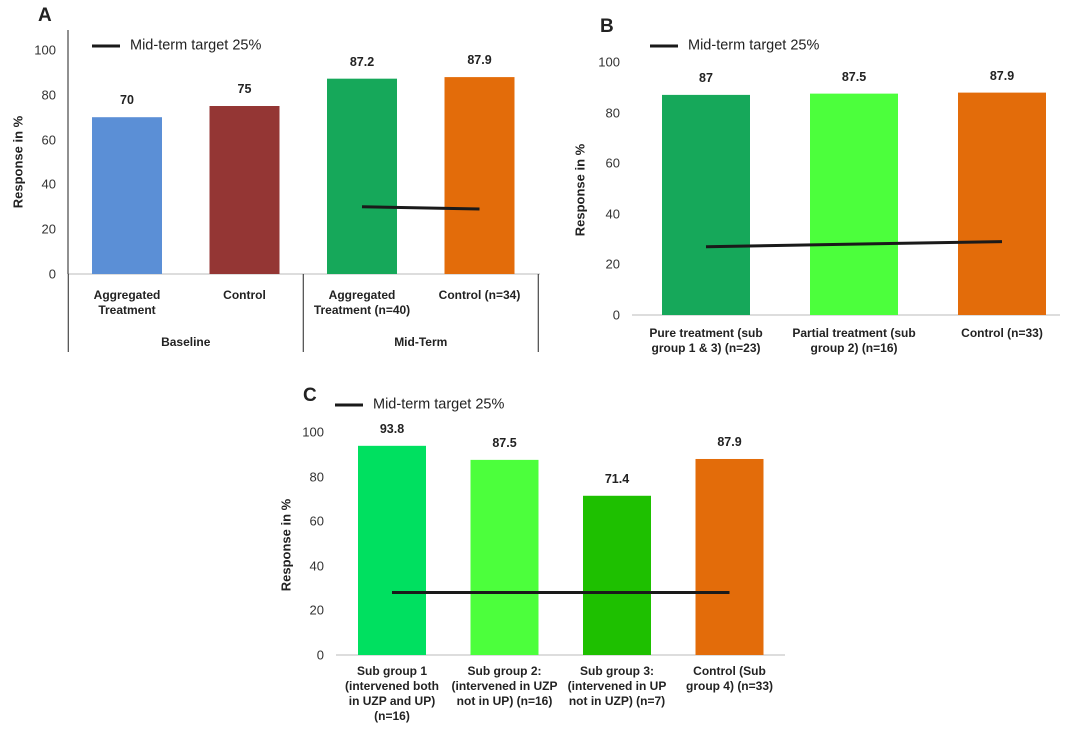 The height and width of the screenshot is (738, 1065). Describe the element at coordinates (186, 342) in the screenshot. I see `group-label: Baseline` at that location.